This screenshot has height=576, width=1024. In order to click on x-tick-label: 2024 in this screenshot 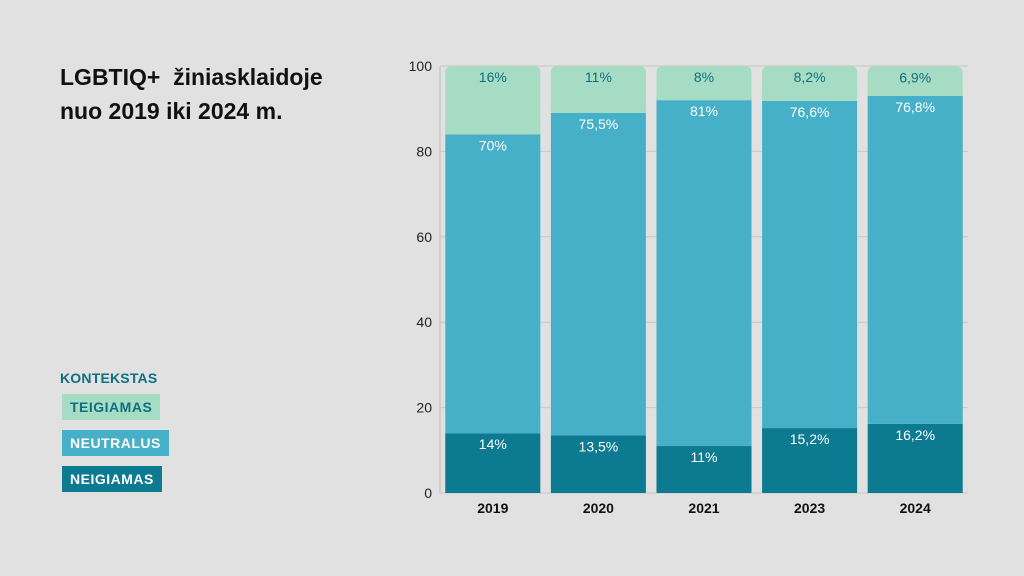, I will do `click(915, 508)`.